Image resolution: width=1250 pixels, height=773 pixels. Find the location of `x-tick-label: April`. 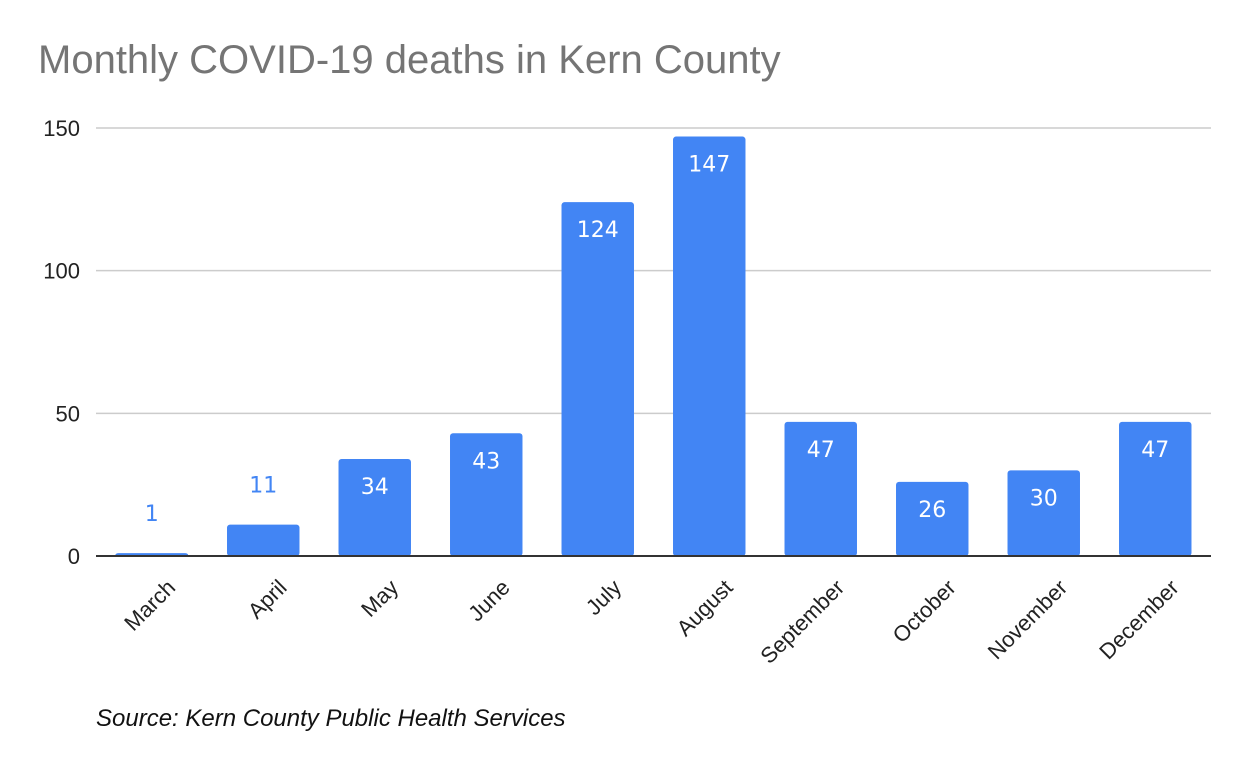

x-tick-label: April is located at coordinates (267, 599).